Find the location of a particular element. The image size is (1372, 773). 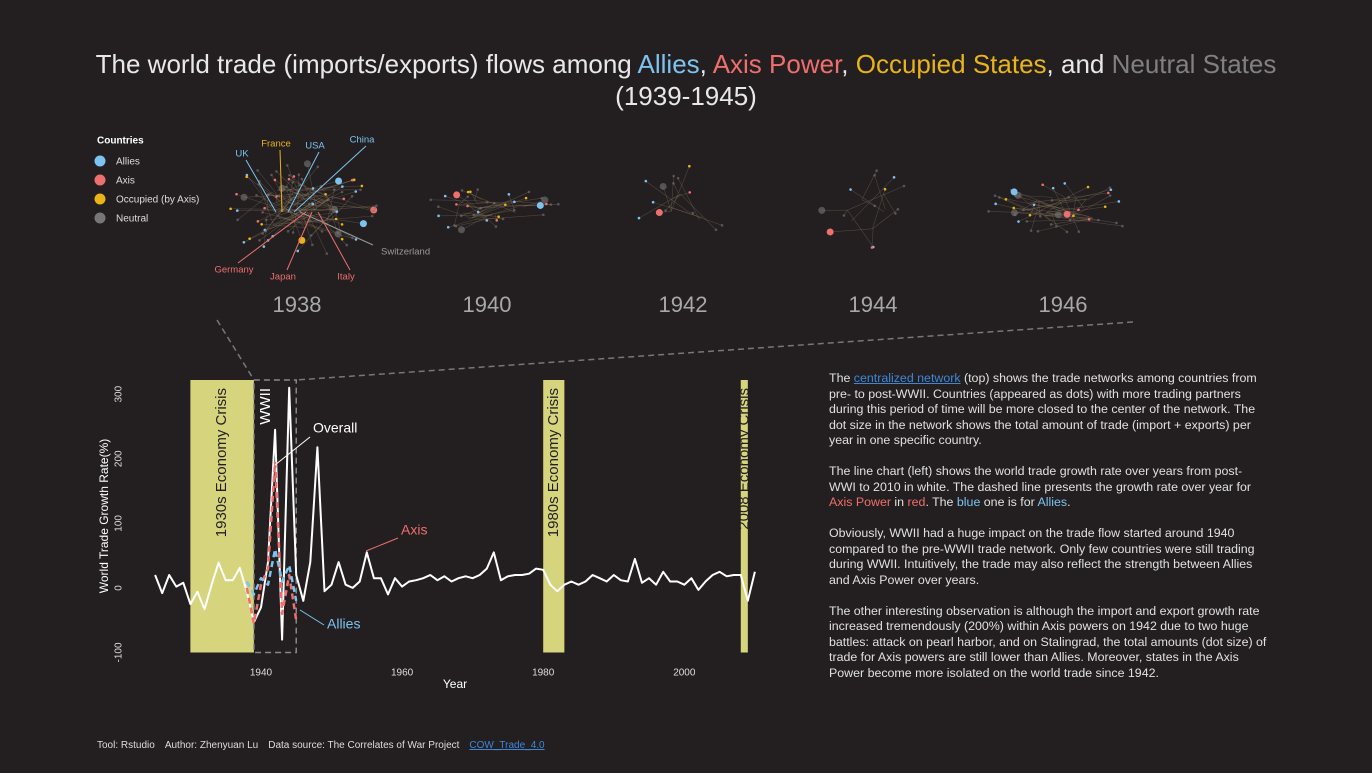

network-year: 1944 is located at coordinates (873, 304).